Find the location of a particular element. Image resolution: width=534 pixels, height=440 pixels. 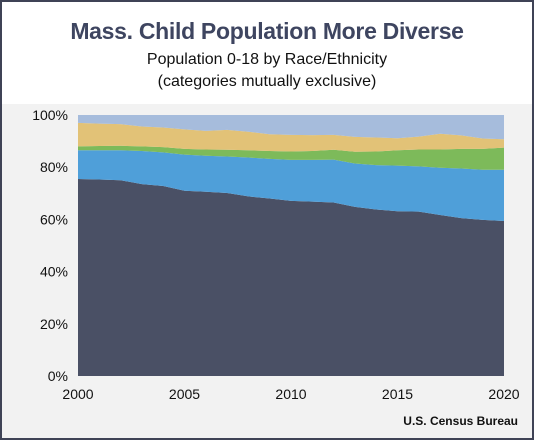

x-tick-label: 2010 is located at coordinates (290, 394).